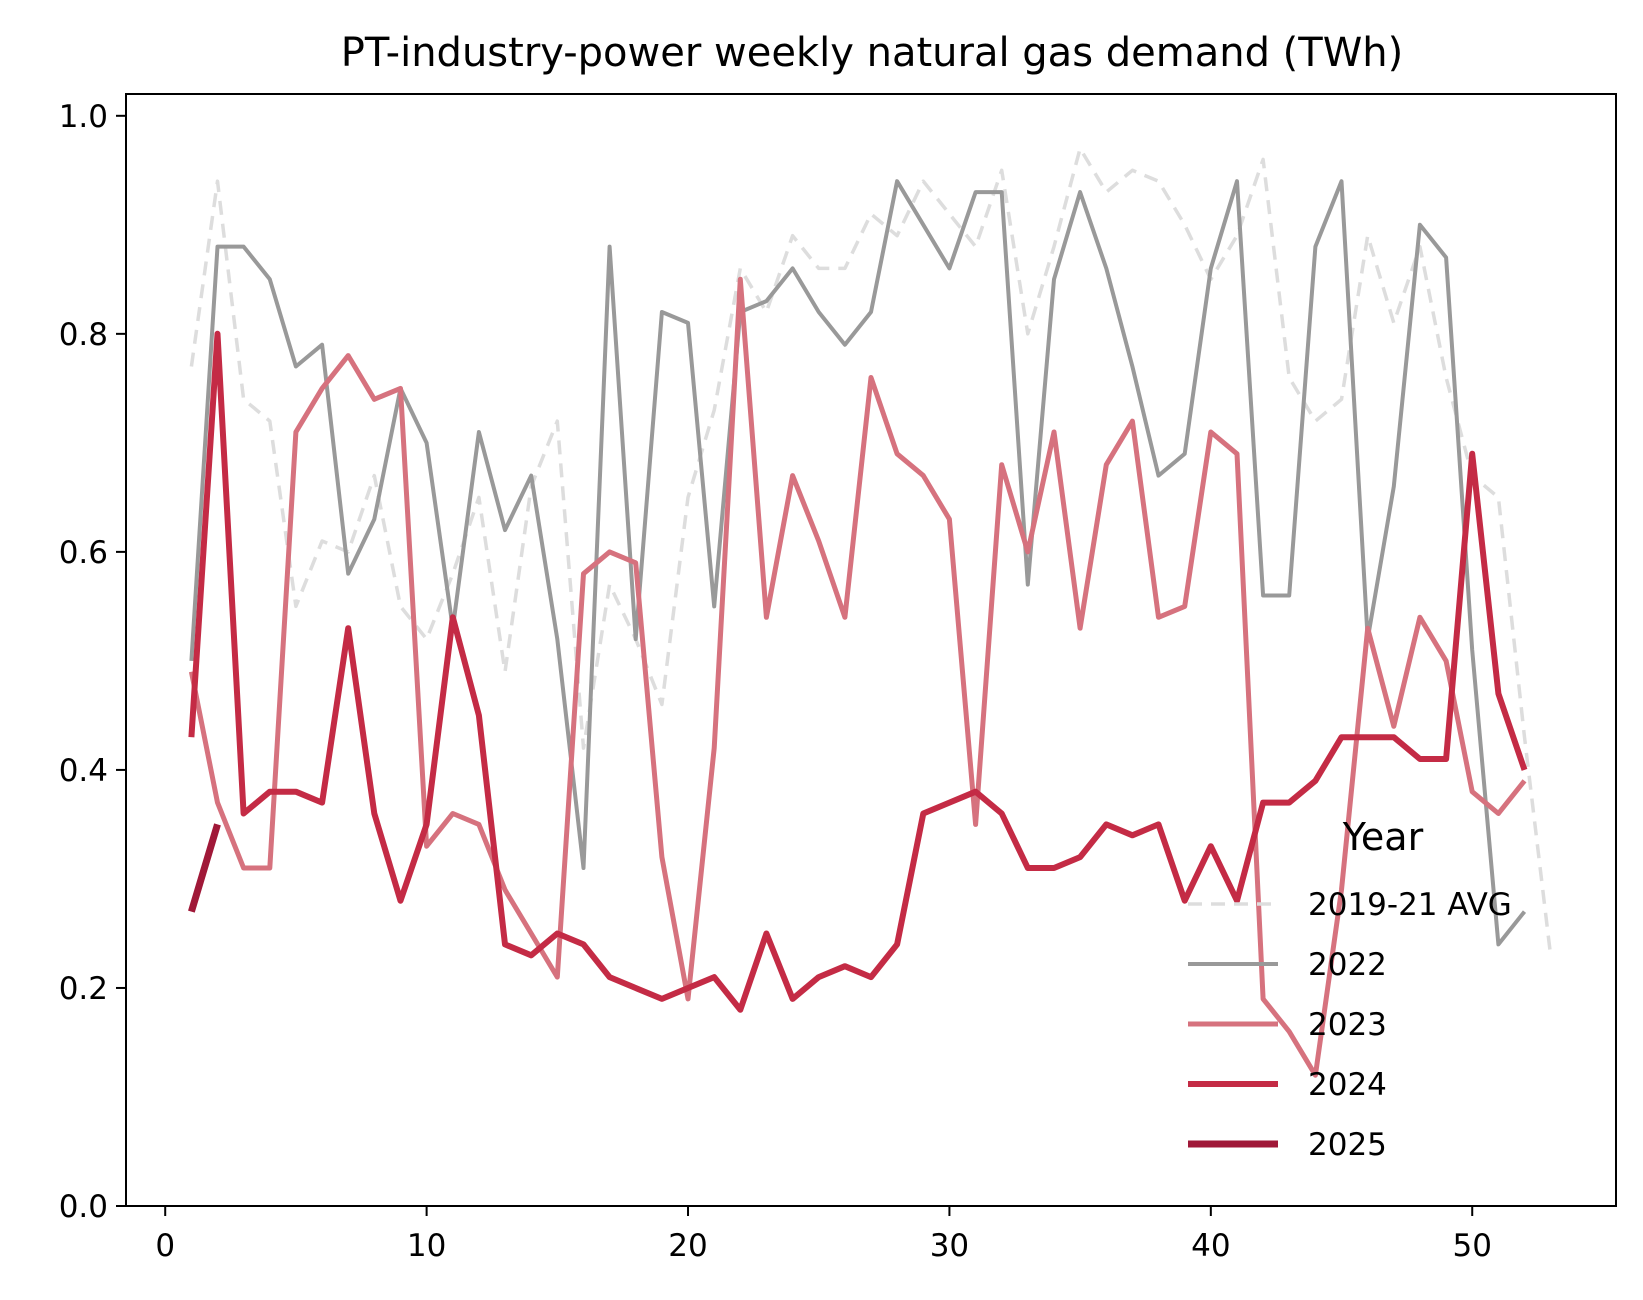 Image resolution: width=1643 pixels, height=1300 pixels. What do you see at coordinates (1410, 905) in the screenshot?
I see `legend-label: 2019-21 AVG` at bounding box center [1410, 905].